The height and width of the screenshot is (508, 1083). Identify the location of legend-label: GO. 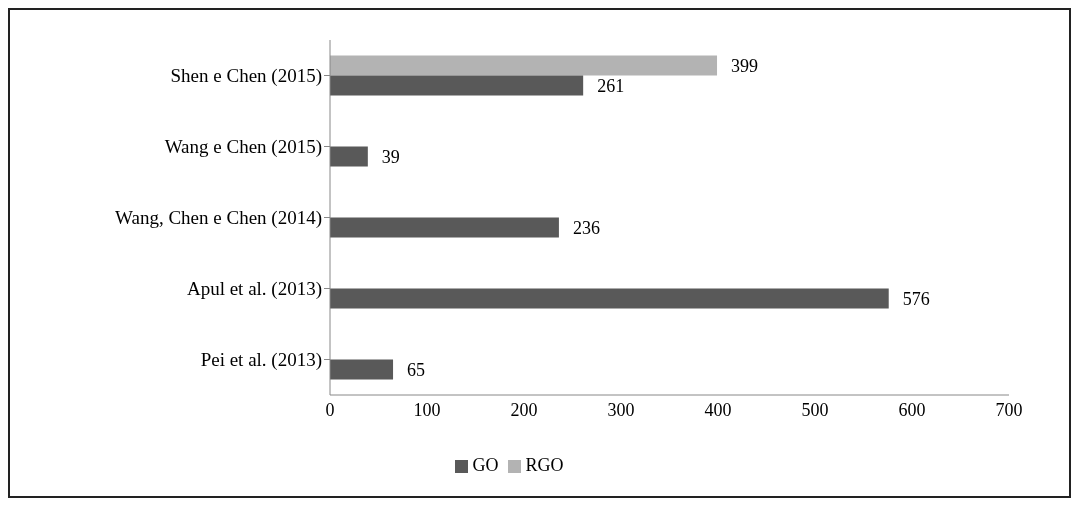
(485, 465).